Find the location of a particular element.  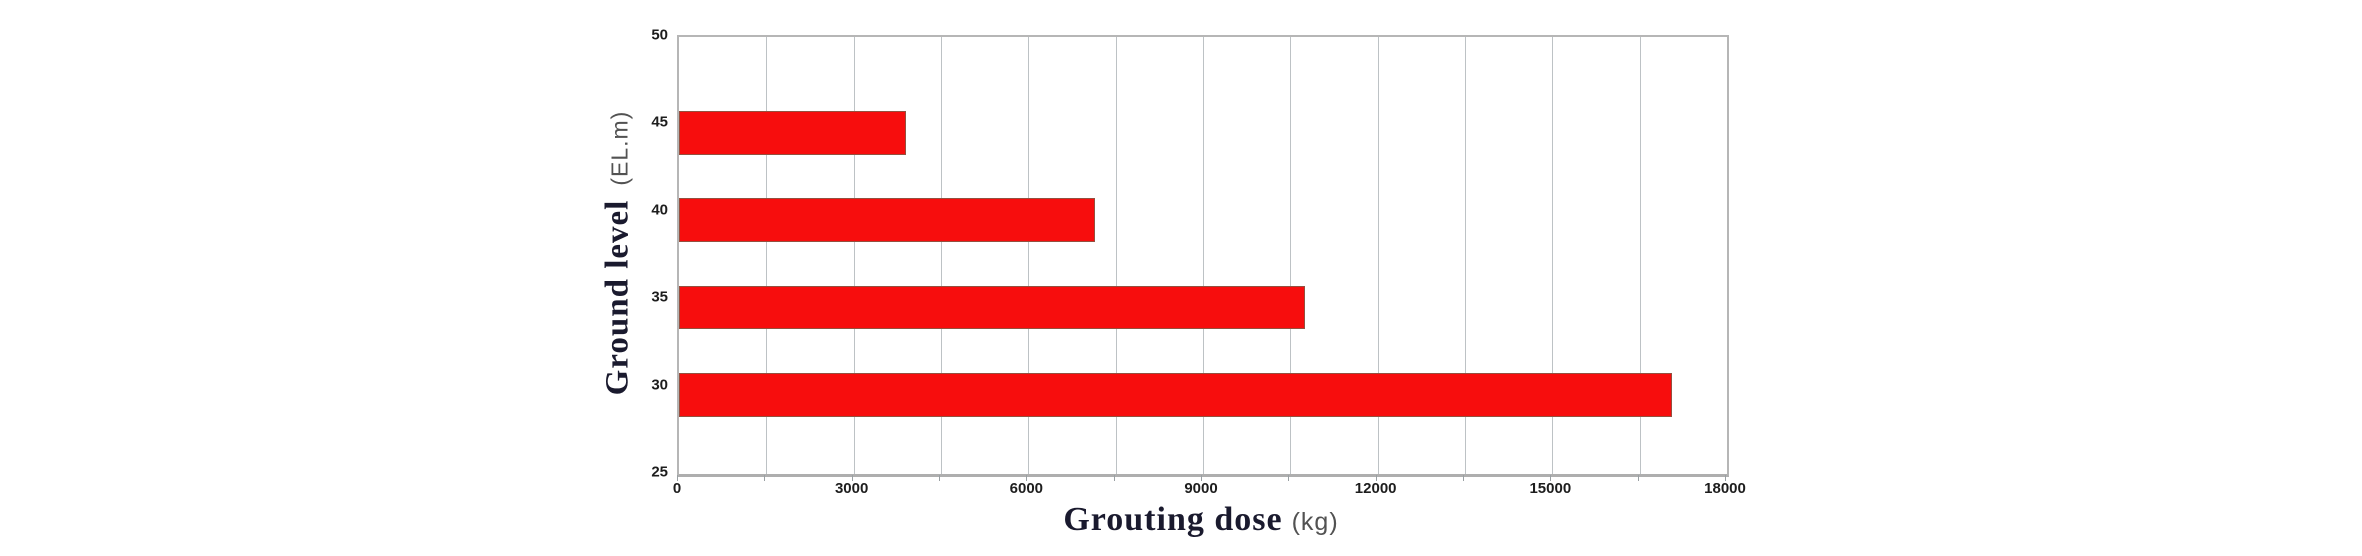

x-axis-title-text: Grouting dose is located at coordinates (1173, 519).